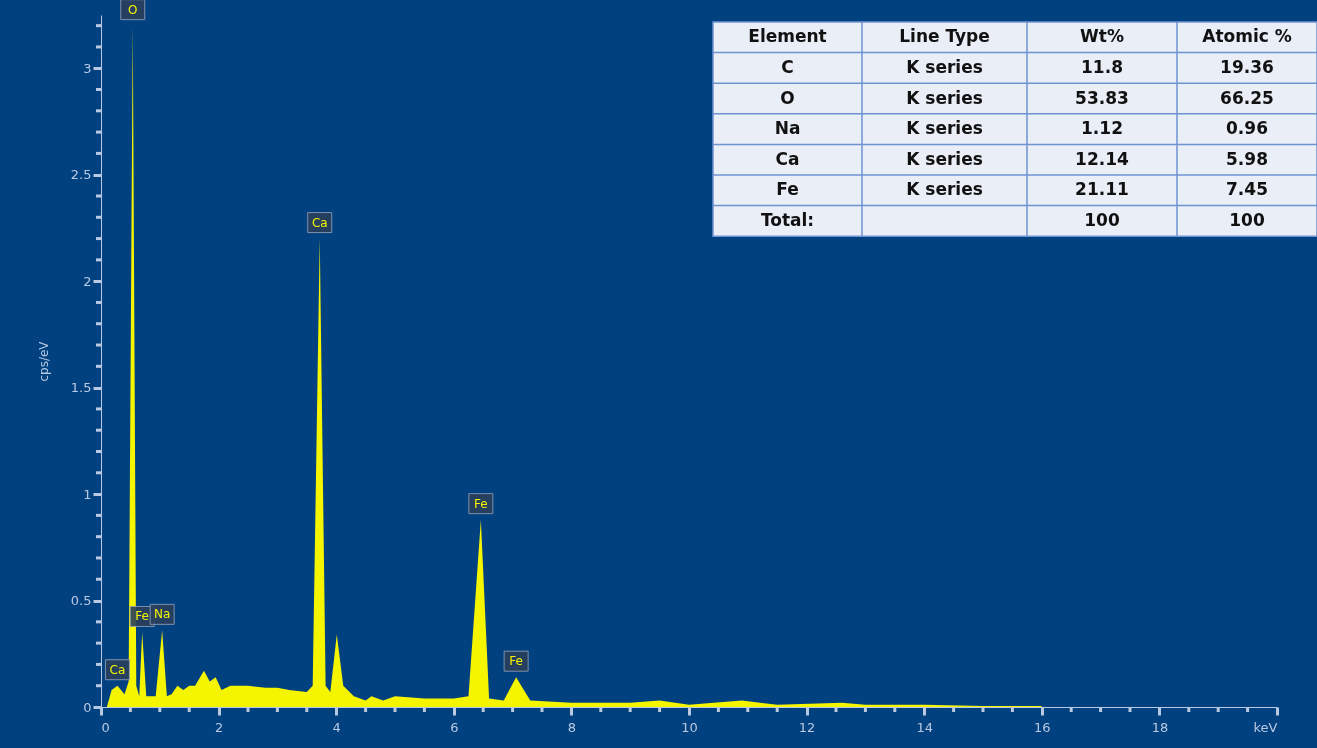  I want to click on annotation: 5.98, so click(1247, 158).